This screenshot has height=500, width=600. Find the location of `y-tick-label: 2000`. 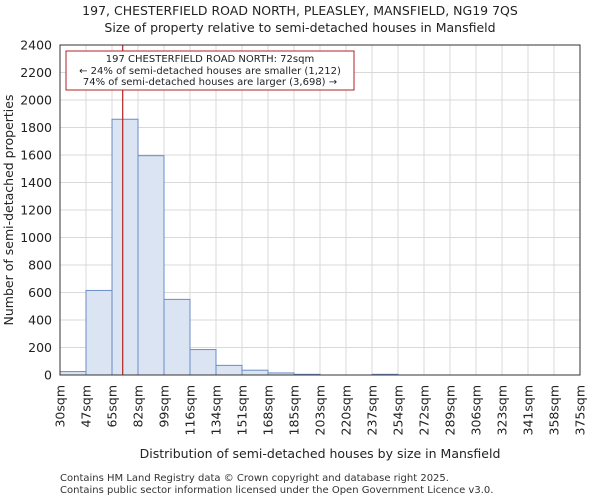

y-tick-label: 2000 is located at coordinates (36, 100).